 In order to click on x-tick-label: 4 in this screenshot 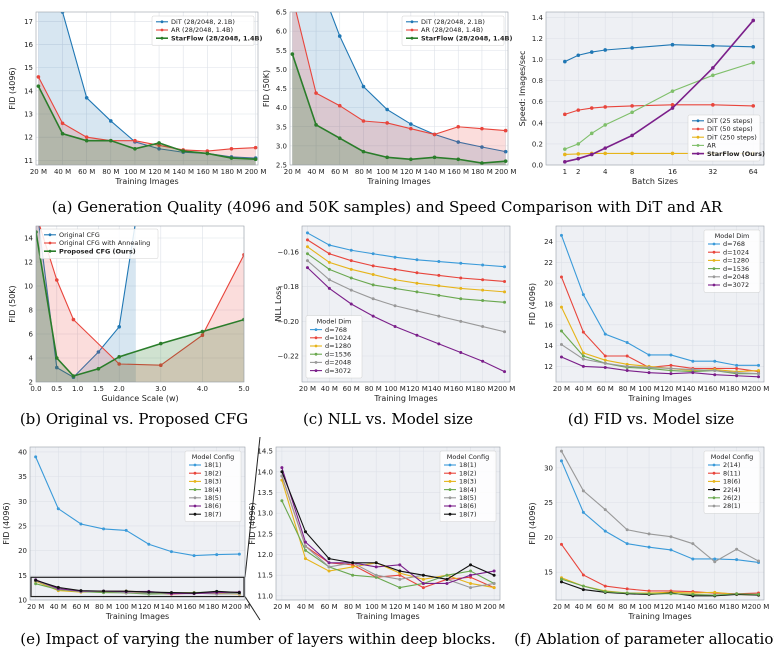, I will do `click(605, 172)`.